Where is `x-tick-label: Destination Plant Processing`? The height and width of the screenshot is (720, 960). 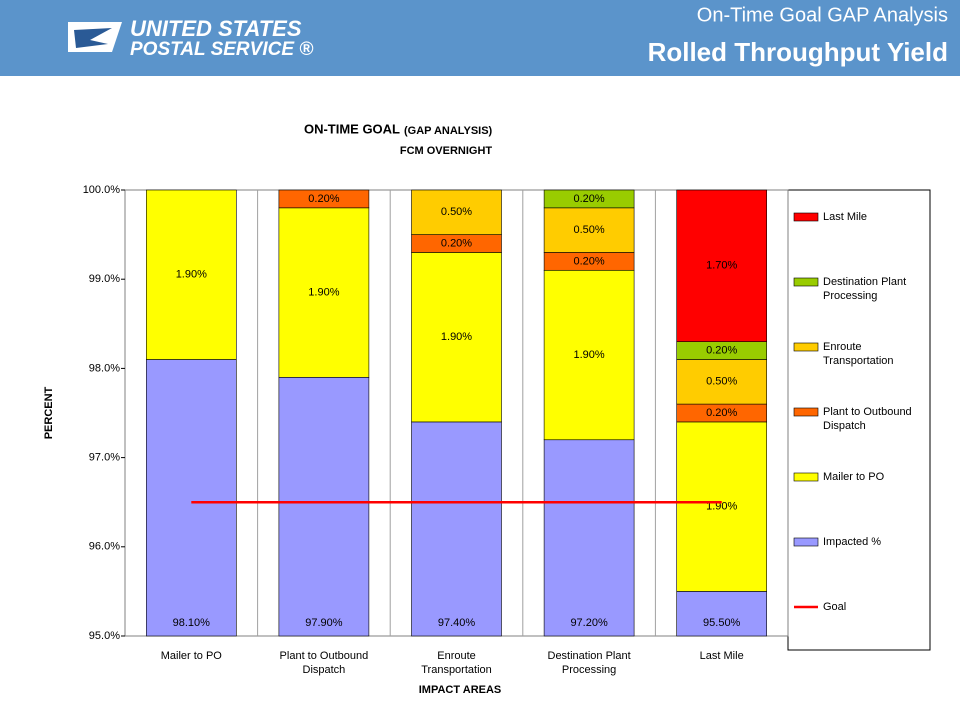
x-tick-label: Destination Plant Processing is located at coordinates (589, 663).